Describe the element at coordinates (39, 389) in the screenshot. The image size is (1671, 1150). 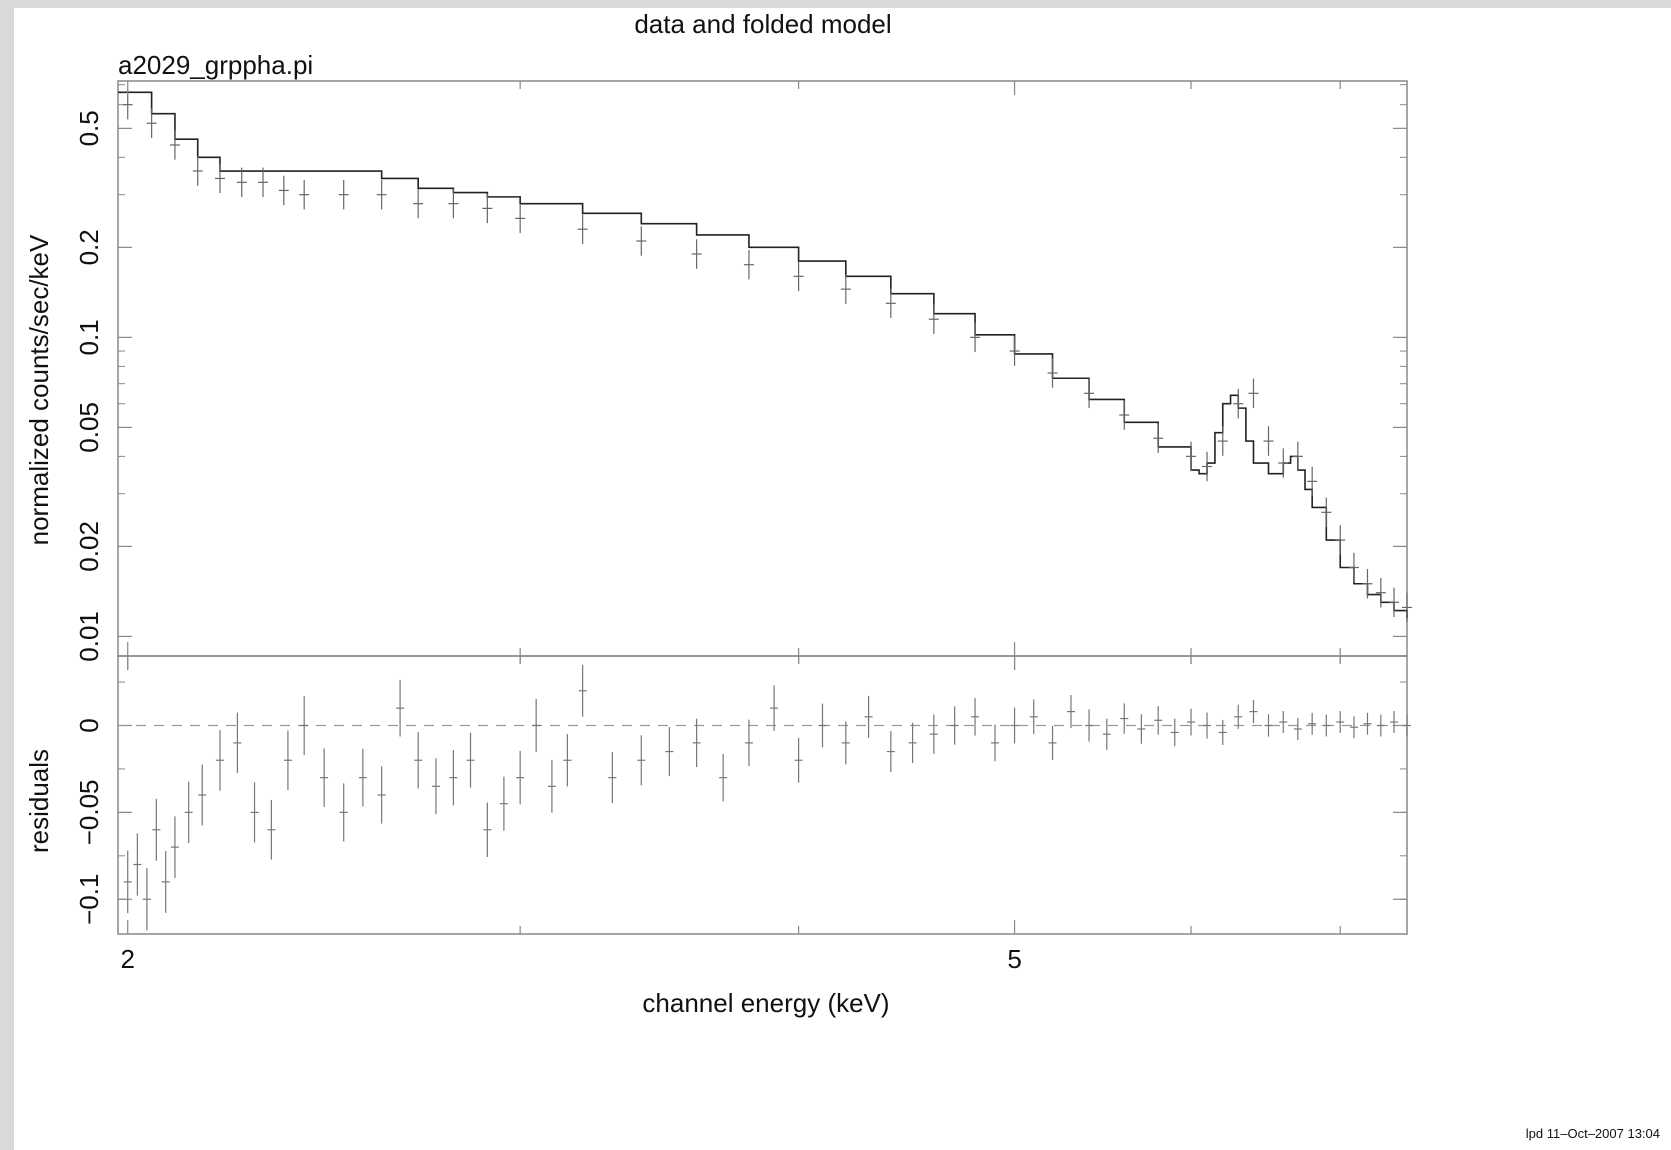
I see `y-axis-label-top: normalized counts/sec/keV` at that location.